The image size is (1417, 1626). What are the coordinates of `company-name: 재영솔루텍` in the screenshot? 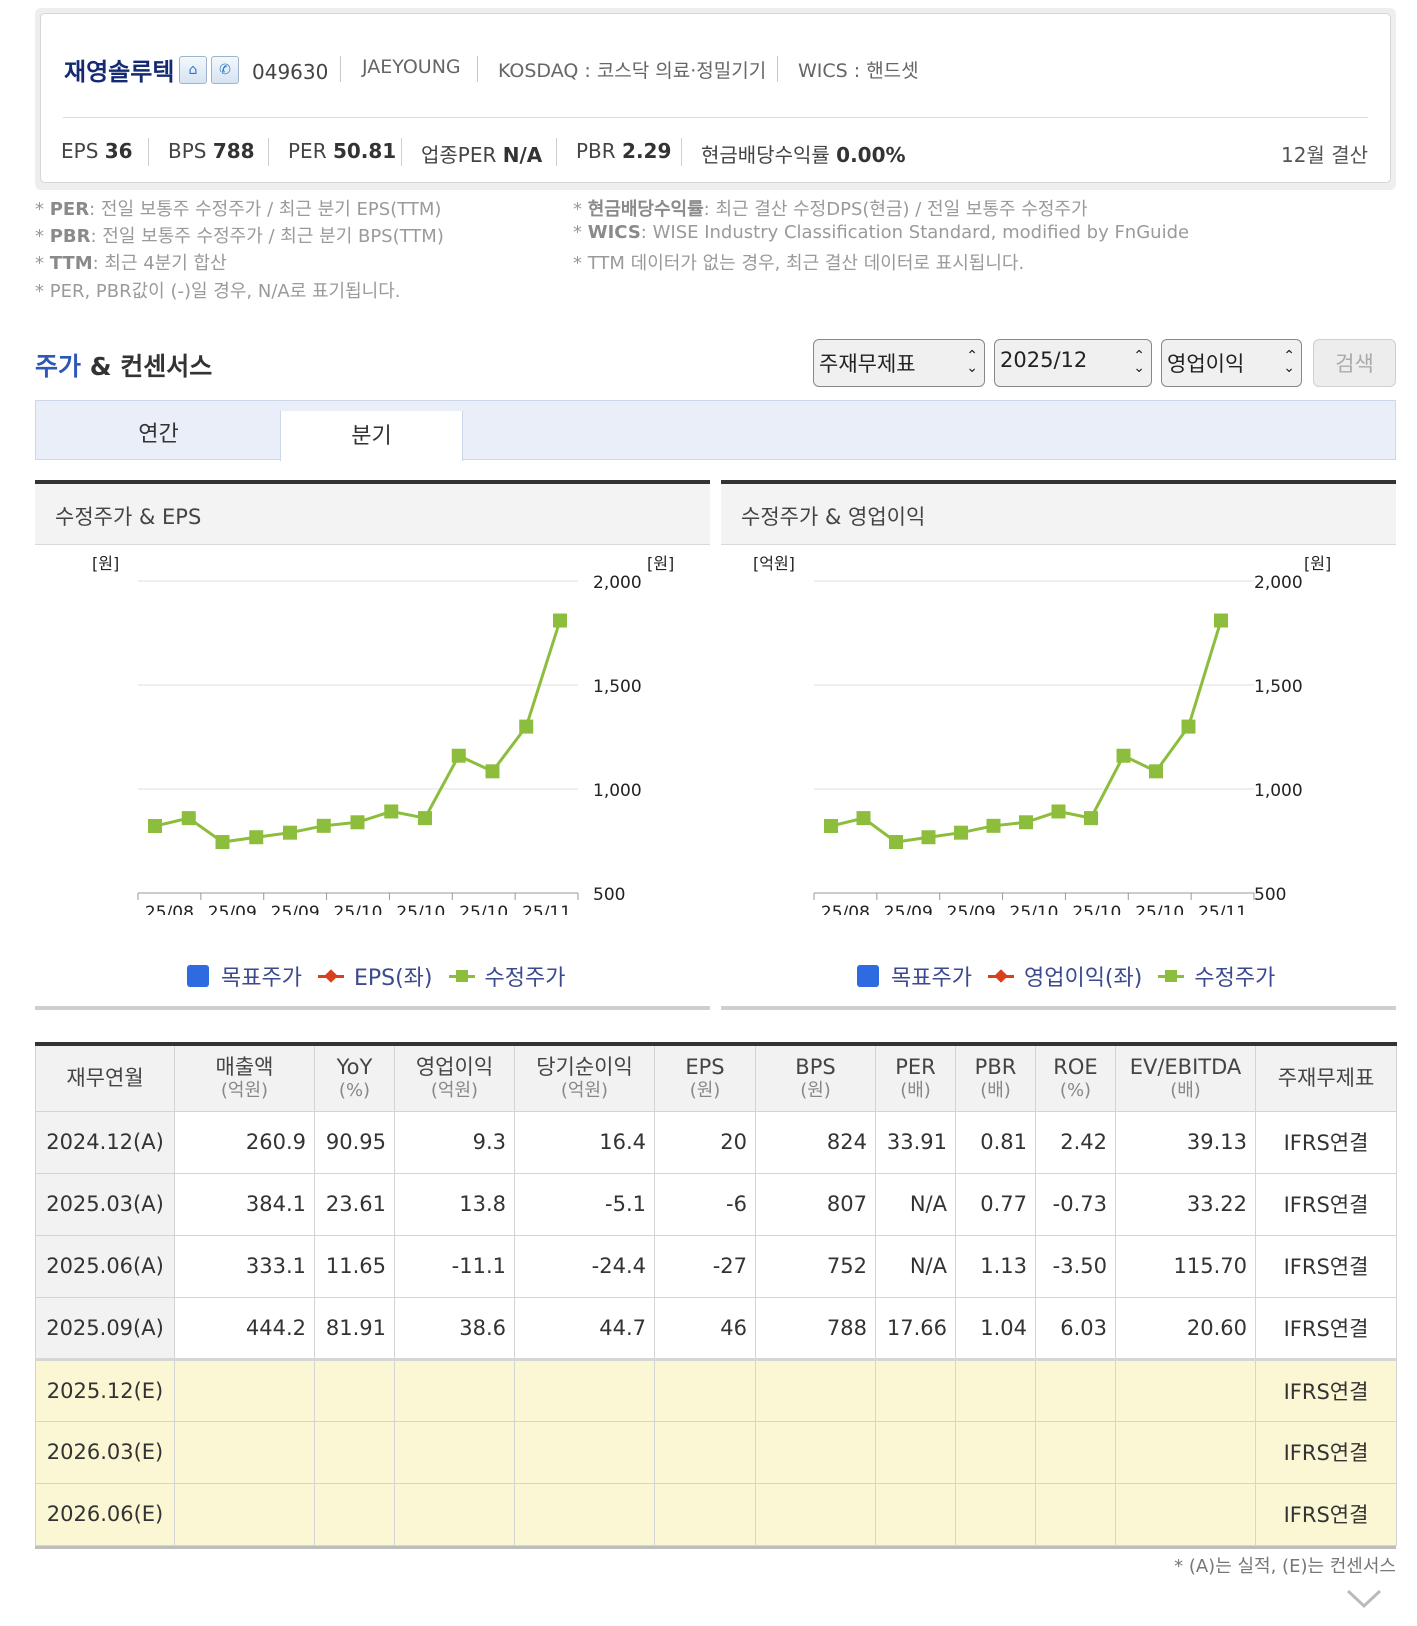 It's located at (119, 72).